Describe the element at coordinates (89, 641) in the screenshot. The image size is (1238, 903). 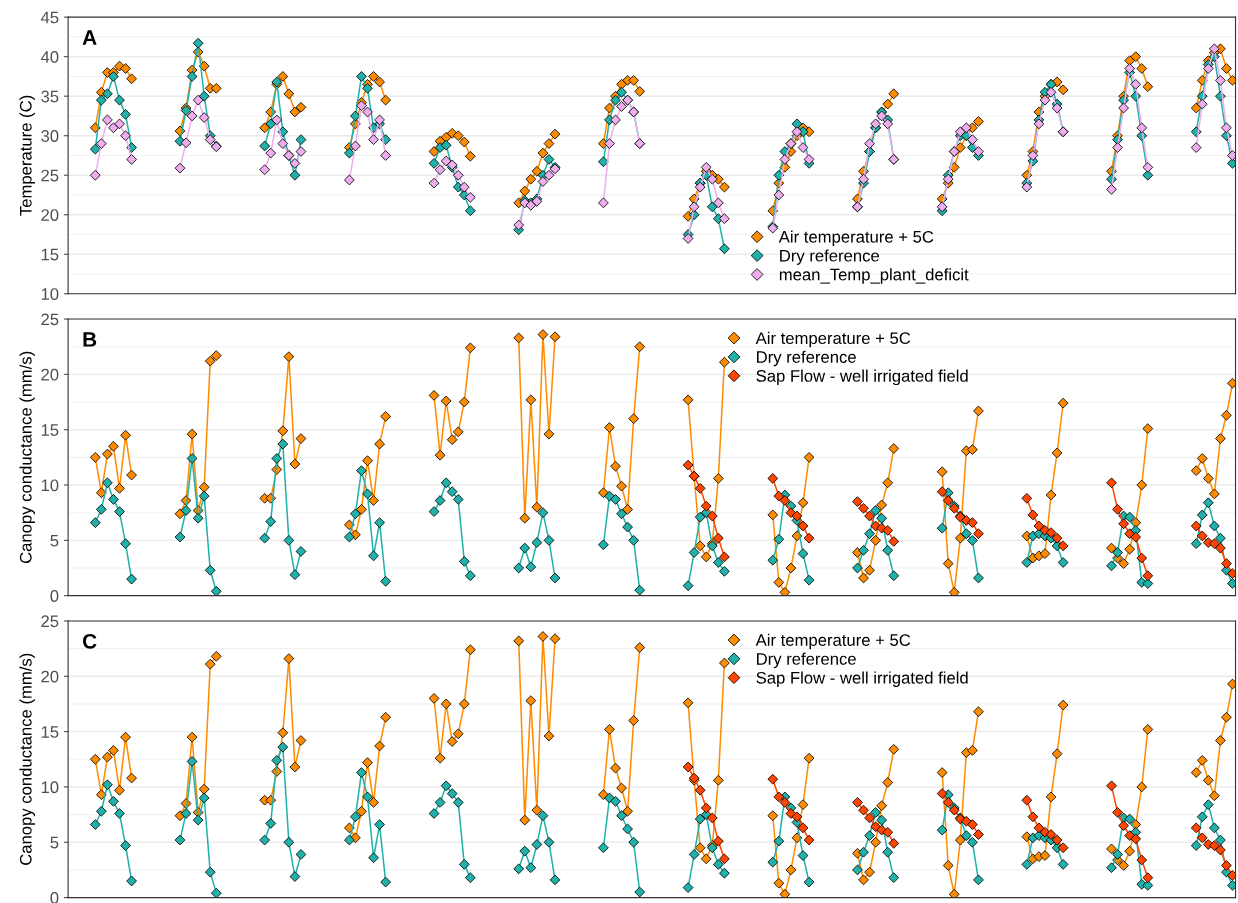
I see `annotation: C` at that location.